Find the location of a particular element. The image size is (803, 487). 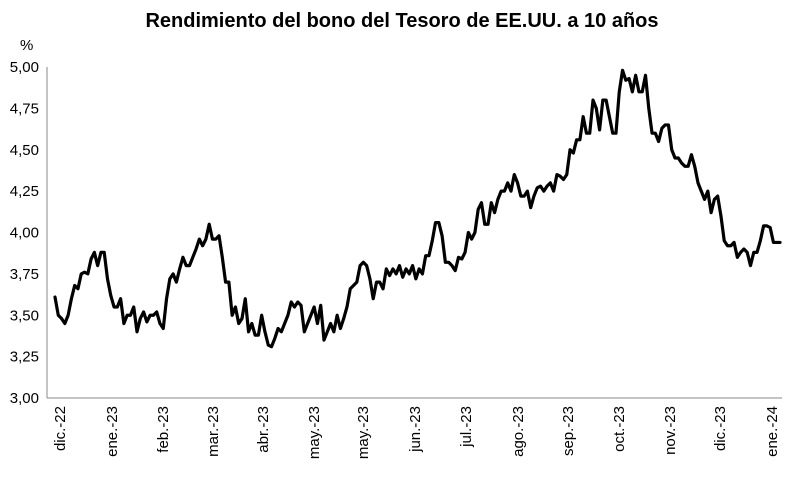

x-tick-label: jun.-23 is located at coordinates (415, 429).